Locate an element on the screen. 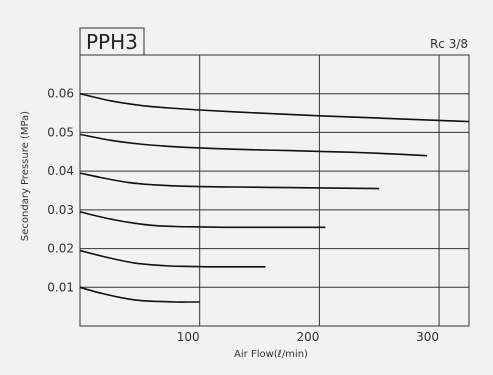 Image resolution: width=493 pixels, height=375 pixels. x-tick-label: 200 is located at coordinates (307, 337).